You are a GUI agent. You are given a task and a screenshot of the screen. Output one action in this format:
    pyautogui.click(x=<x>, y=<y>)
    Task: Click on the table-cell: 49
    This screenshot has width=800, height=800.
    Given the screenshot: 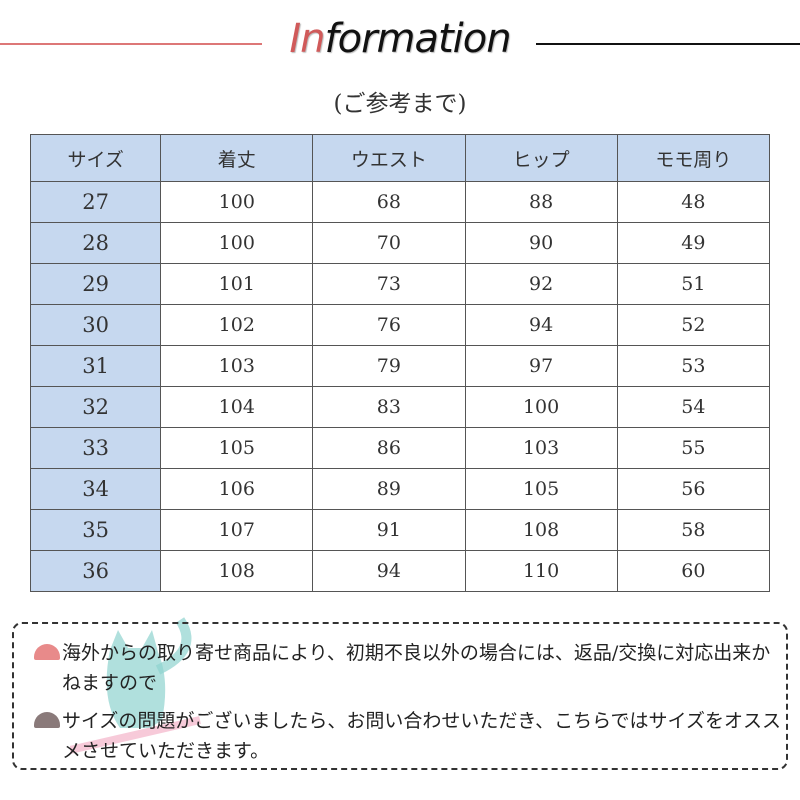 What is the action you would take?
    pyautogui.click(x=693, y=243)
    